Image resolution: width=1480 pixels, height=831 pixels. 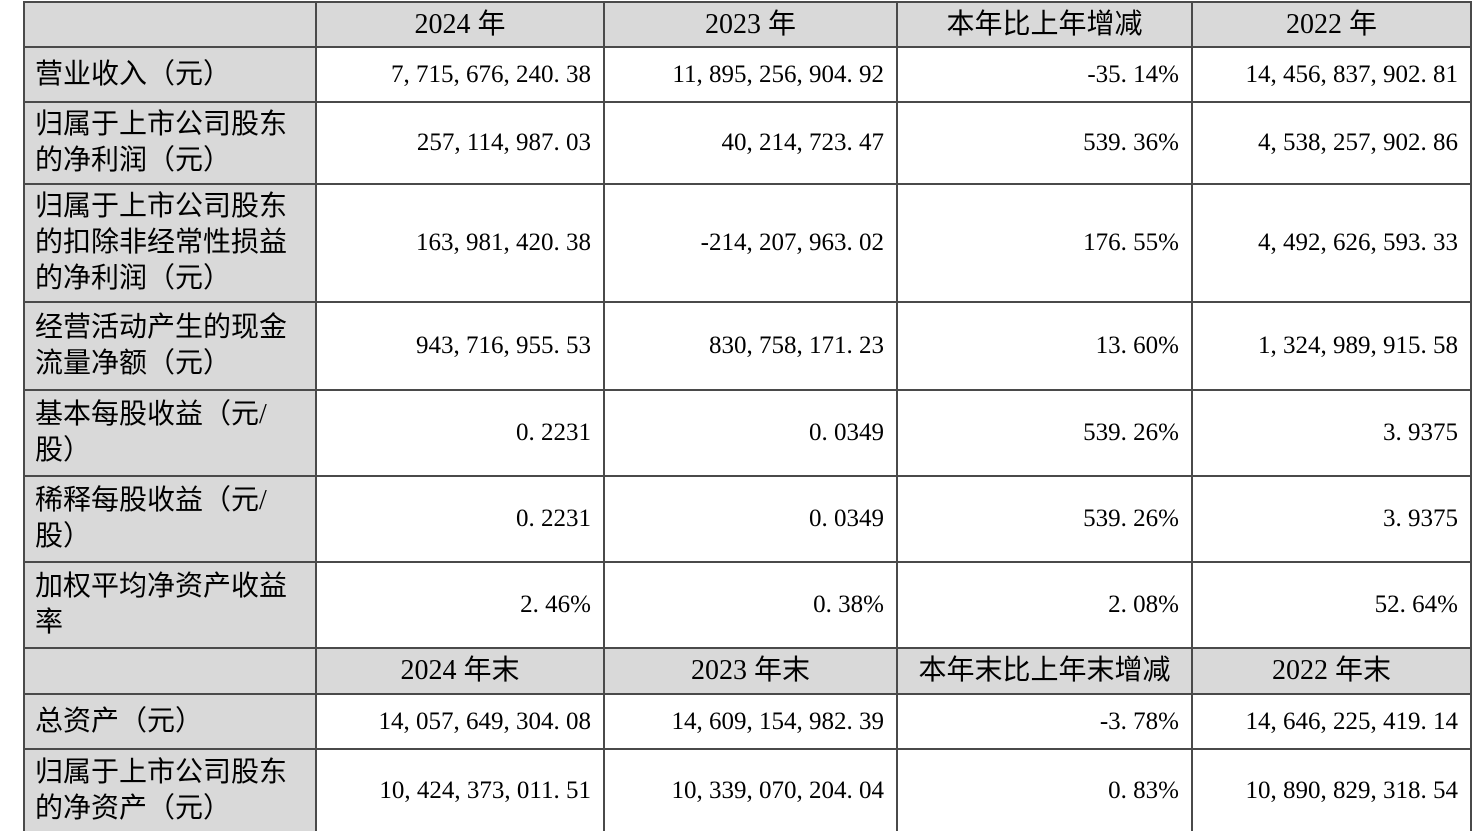 I want to click on year-header-cell: 2024 年末, so click(x=460, y=671).